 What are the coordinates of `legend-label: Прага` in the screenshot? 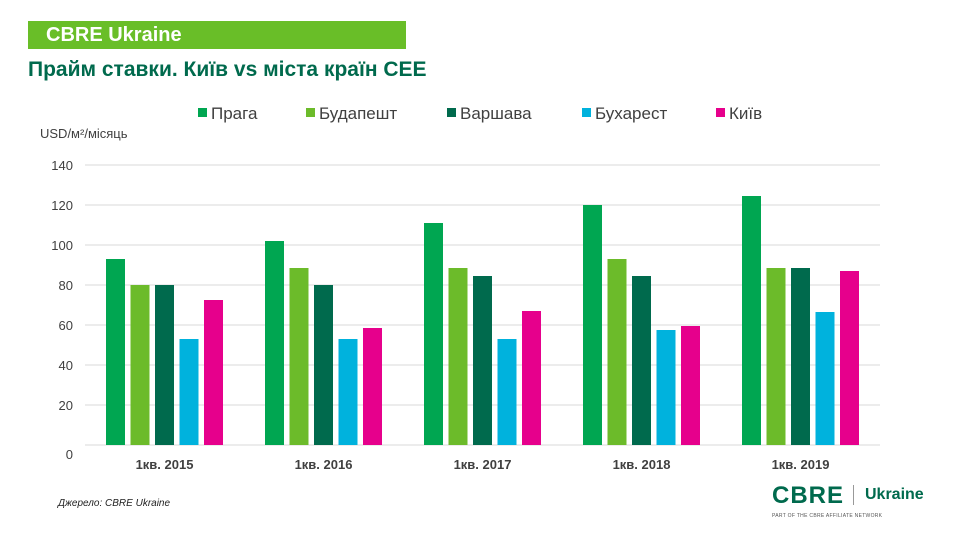 It's located at (234, 113).